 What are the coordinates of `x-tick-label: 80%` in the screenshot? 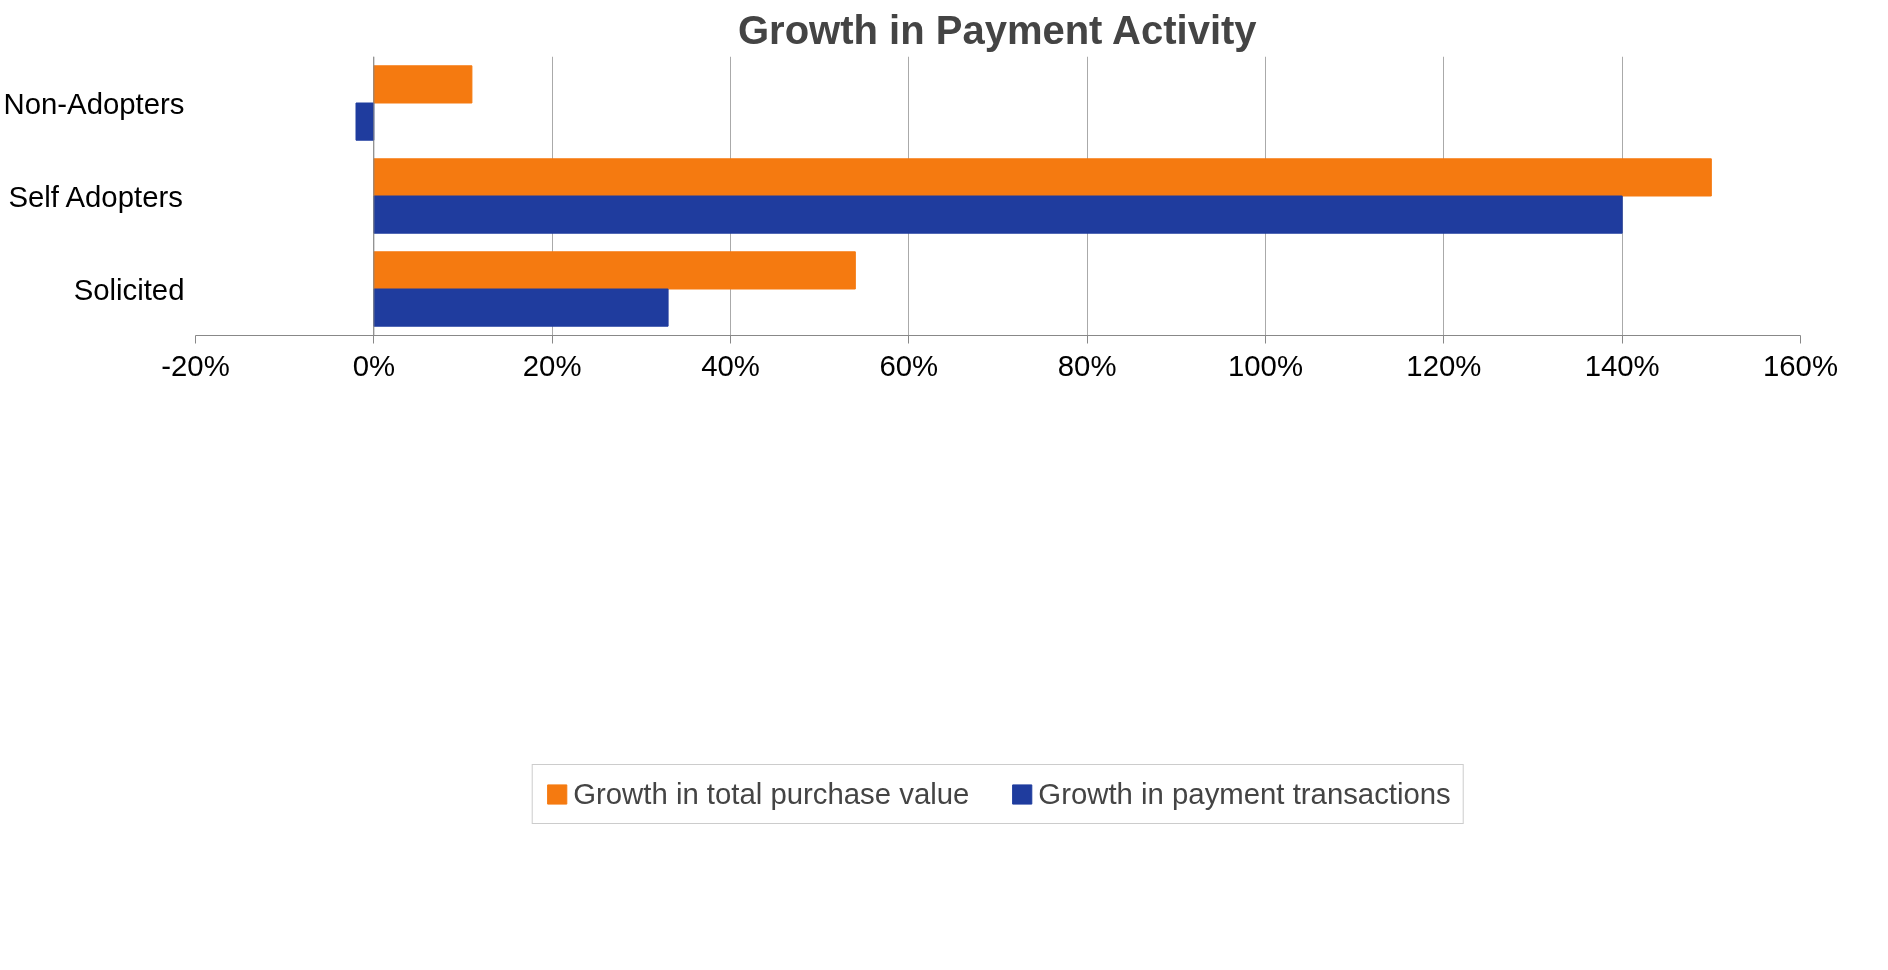 It's located at (1087, 365).